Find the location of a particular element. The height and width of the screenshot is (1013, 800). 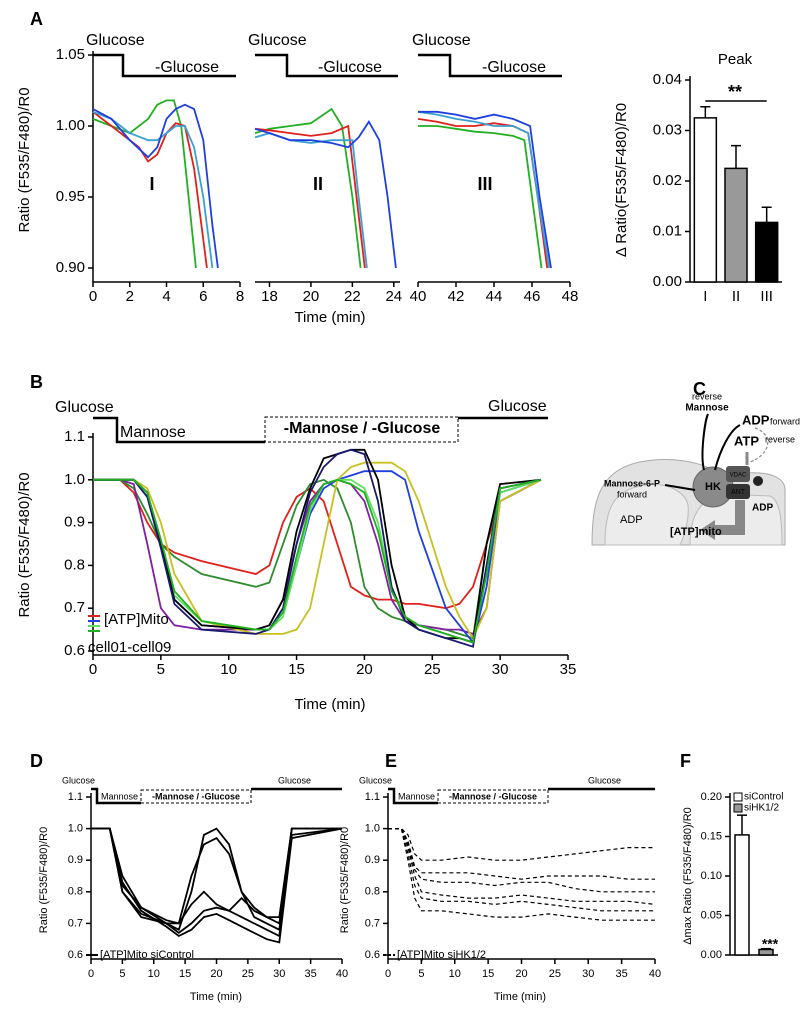

atp-arrow is located at coordinates (722, 520).